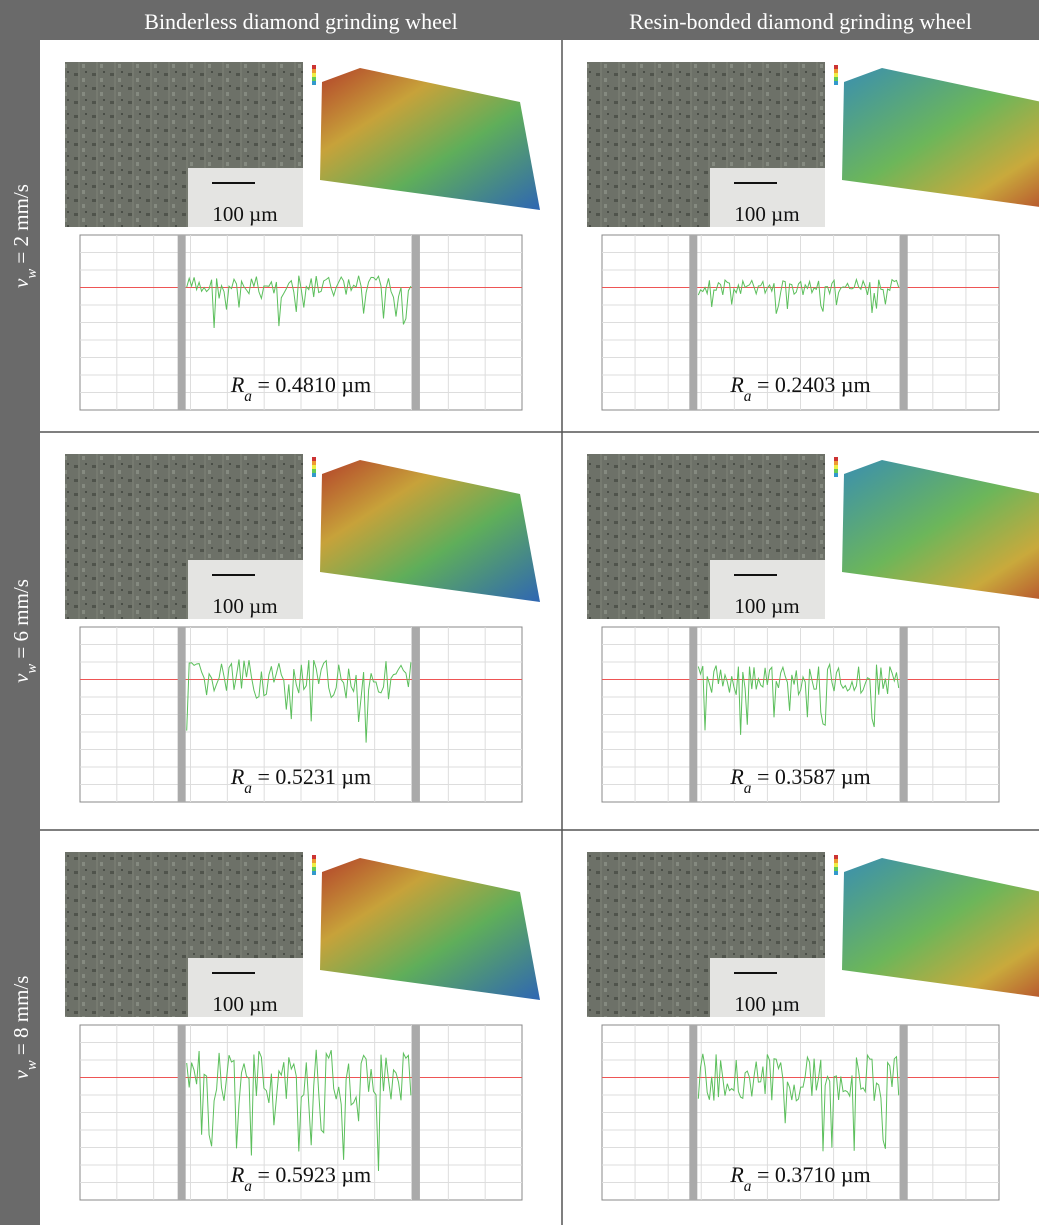 The image size is (1039, 1225). I want to click on roughness-text: = 0.4810 µm, so click(311, 384).